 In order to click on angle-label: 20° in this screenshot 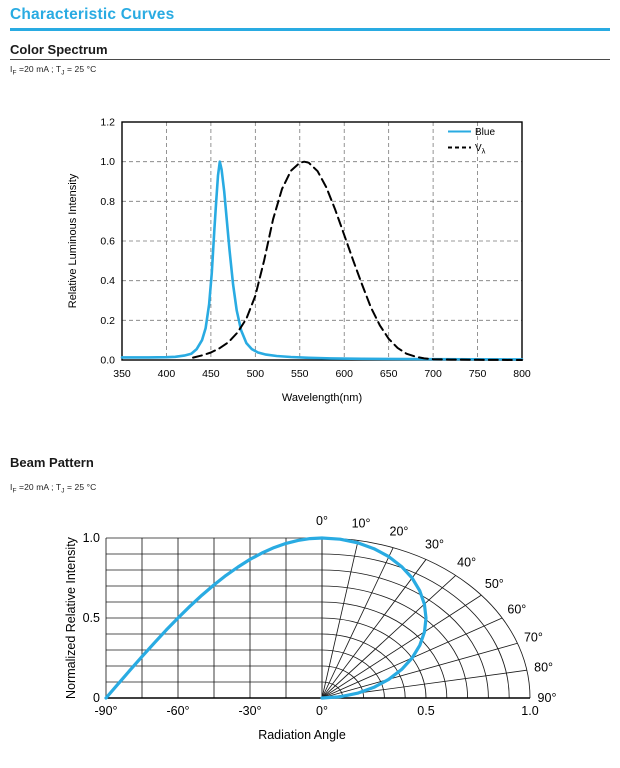, I will do `click(399, 532)`.